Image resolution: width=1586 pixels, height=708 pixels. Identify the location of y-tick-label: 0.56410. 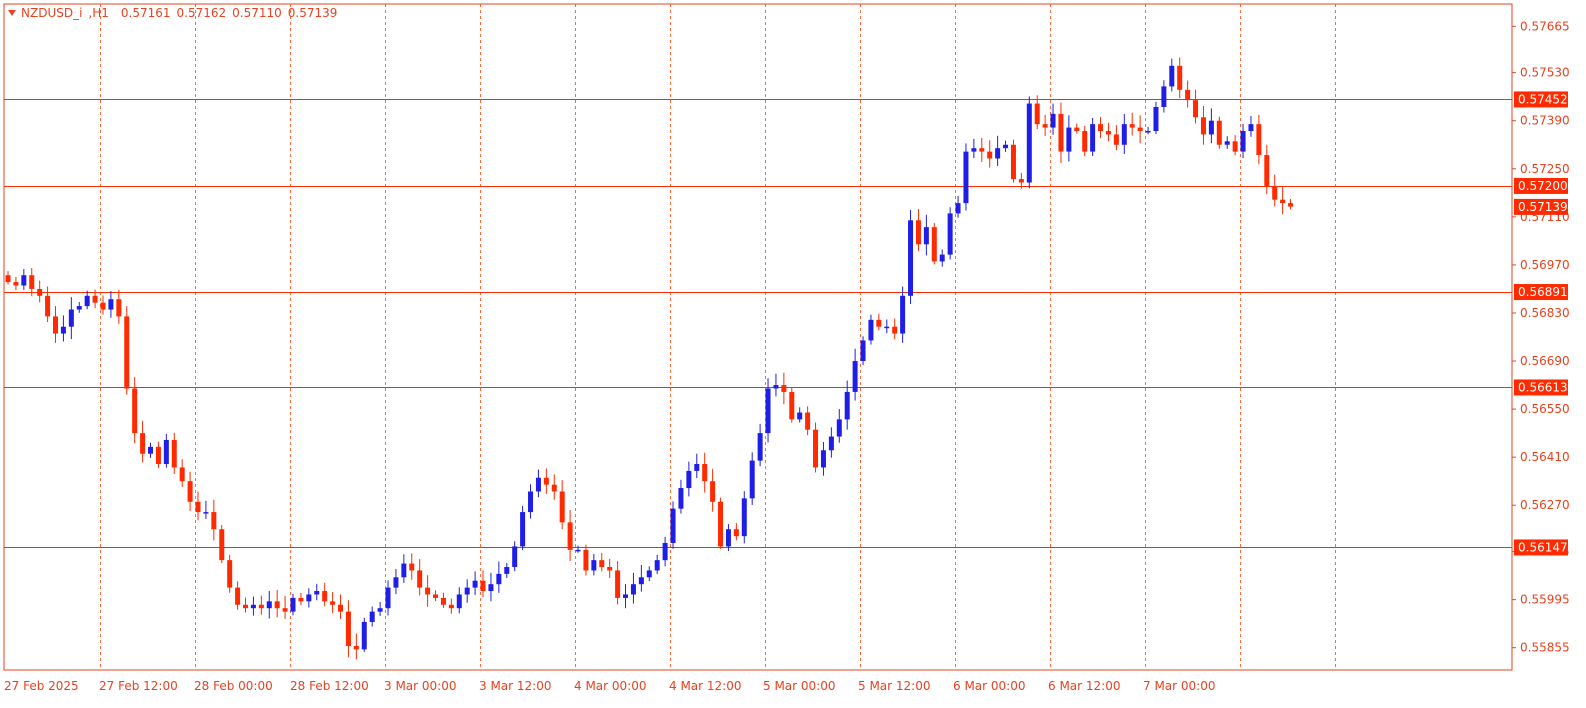
(1545, 457).